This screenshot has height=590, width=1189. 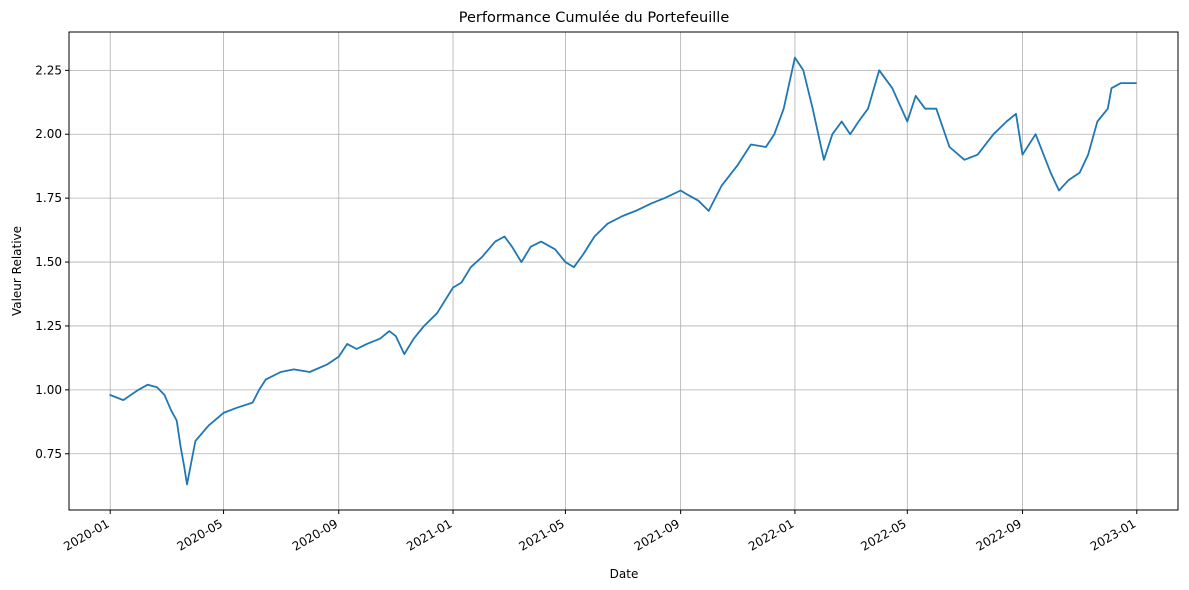 What do you see at coordinates (48, 390) in the screenshot?
I see `y-tick-label: 1.00` at bounding box center [48, 390].